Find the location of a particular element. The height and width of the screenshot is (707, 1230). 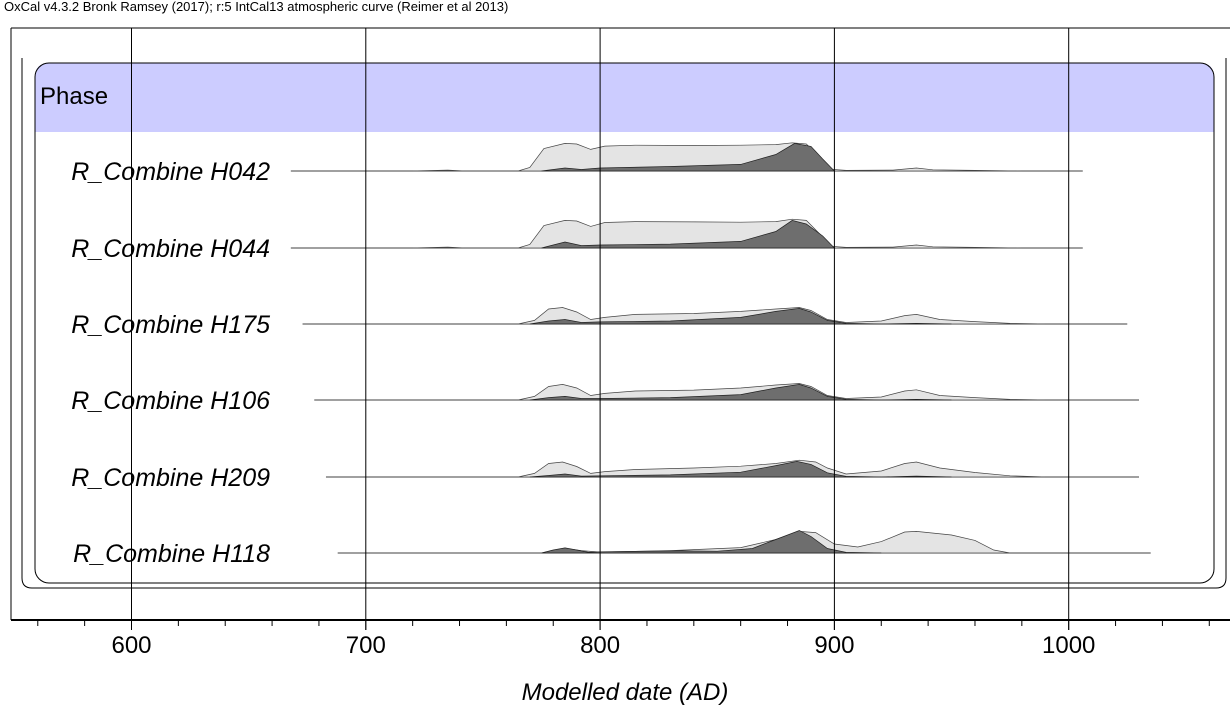

phase-band is located at coordinates (624, 97).